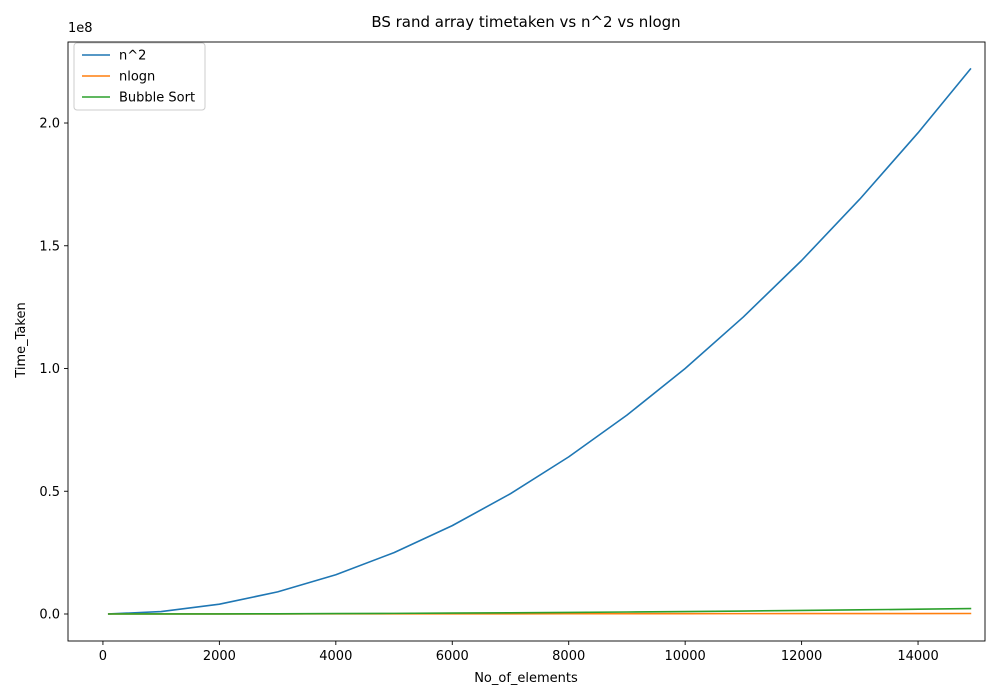 This screenshot has height=700, width=1000. I want to click on x-tick-label: 6000, so click(452, 656).